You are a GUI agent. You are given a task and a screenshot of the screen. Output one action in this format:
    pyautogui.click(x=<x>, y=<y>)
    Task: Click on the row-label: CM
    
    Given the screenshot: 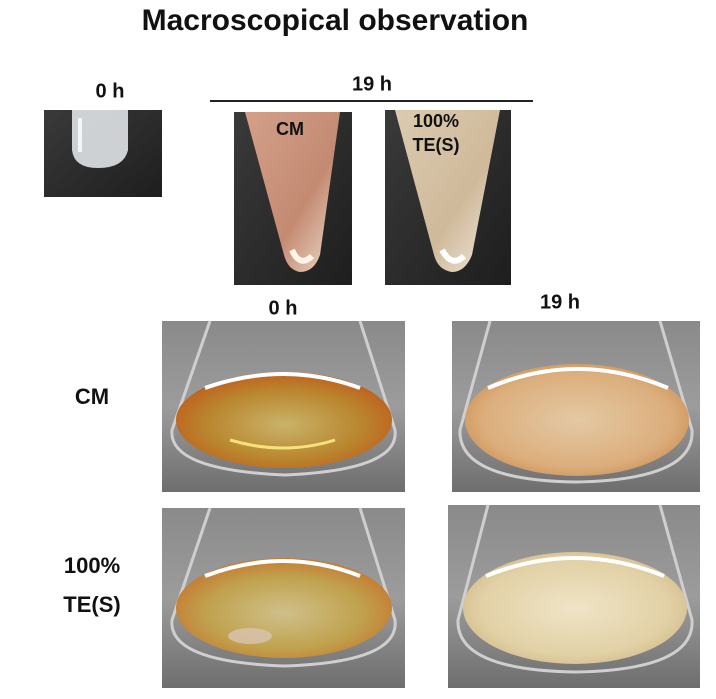 What is the action you would take?
    pyautogui.click(x=92, y=396)
    